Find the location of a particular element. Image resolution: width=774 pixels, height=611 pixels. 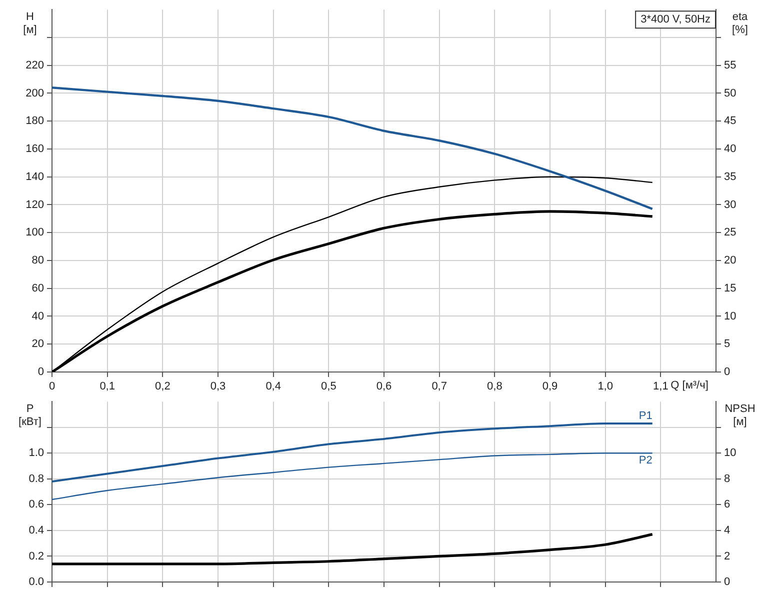

y-tick-label: 0.6 is located at coordinates (36, 504).